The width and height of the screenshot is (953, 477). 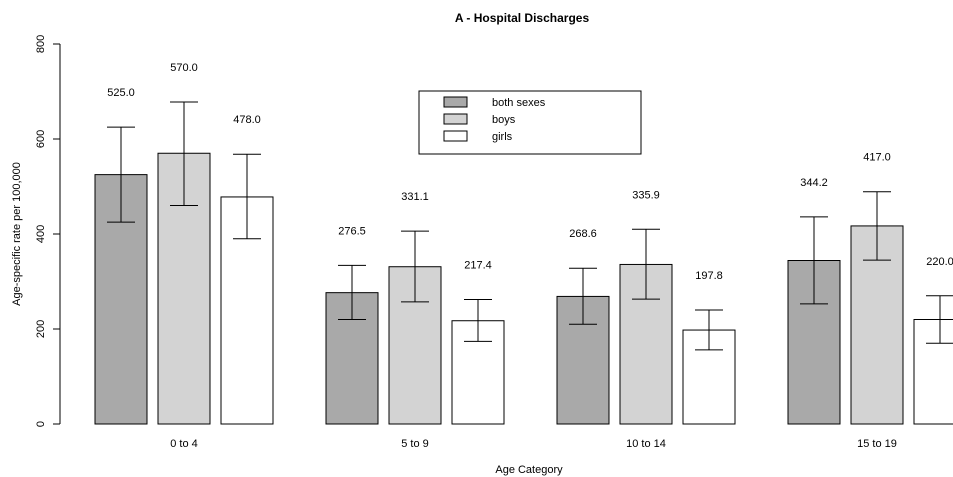 I want to click on data-label: 197.8, so click(x=709, y=276).